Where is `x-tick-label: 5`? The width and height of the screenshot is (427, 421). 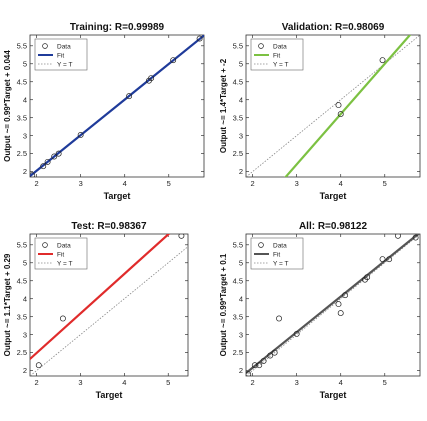 x-tick-label: 5 is located at coordinates (385, 382).